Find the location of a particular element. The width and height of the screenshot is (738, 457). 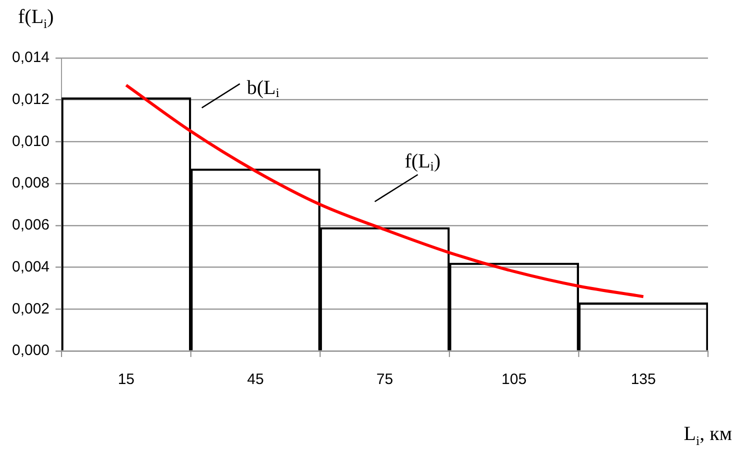

x-axis-title: L$_{i}$, км is located at coordinates (708, 436).